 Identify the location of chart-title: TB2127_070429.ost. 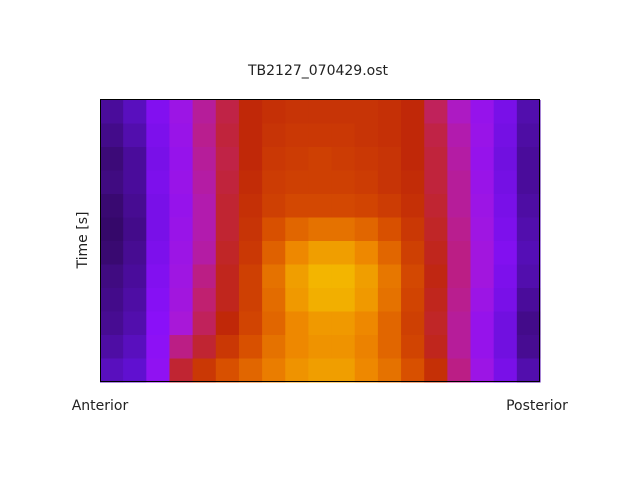
(318, 71).